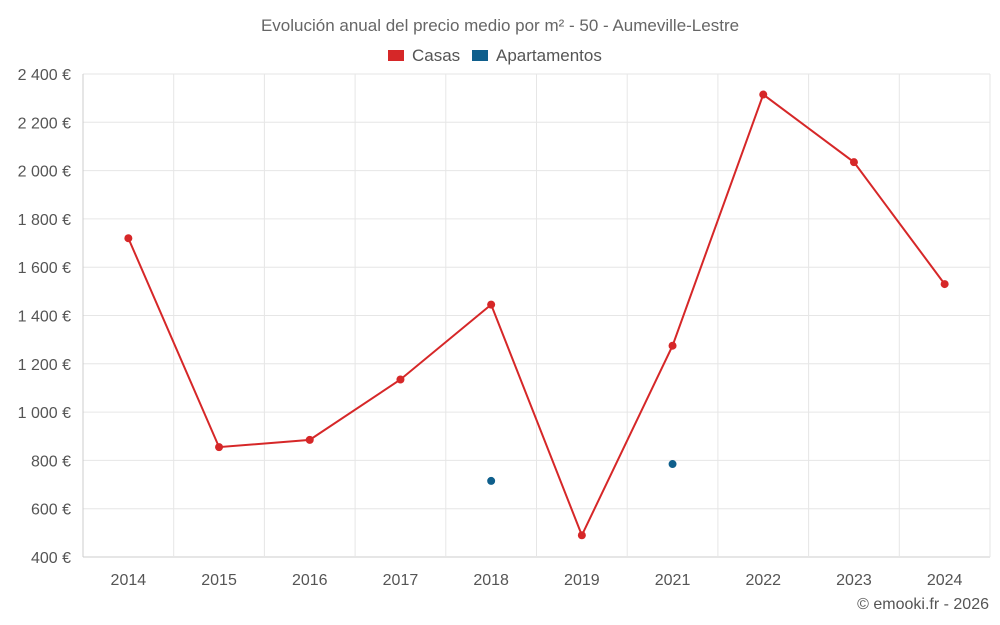 The width and height of the screenshot is (1000, 625). I want to click on y-tick-label: 1 000 €, so click(44, 413).